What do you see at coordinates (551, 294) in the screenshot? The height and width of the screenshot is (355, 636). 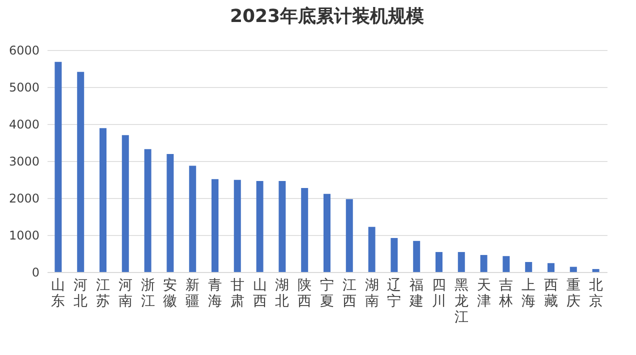 I see `x-tick-label: 西藏` at bounding box center [551, 294].